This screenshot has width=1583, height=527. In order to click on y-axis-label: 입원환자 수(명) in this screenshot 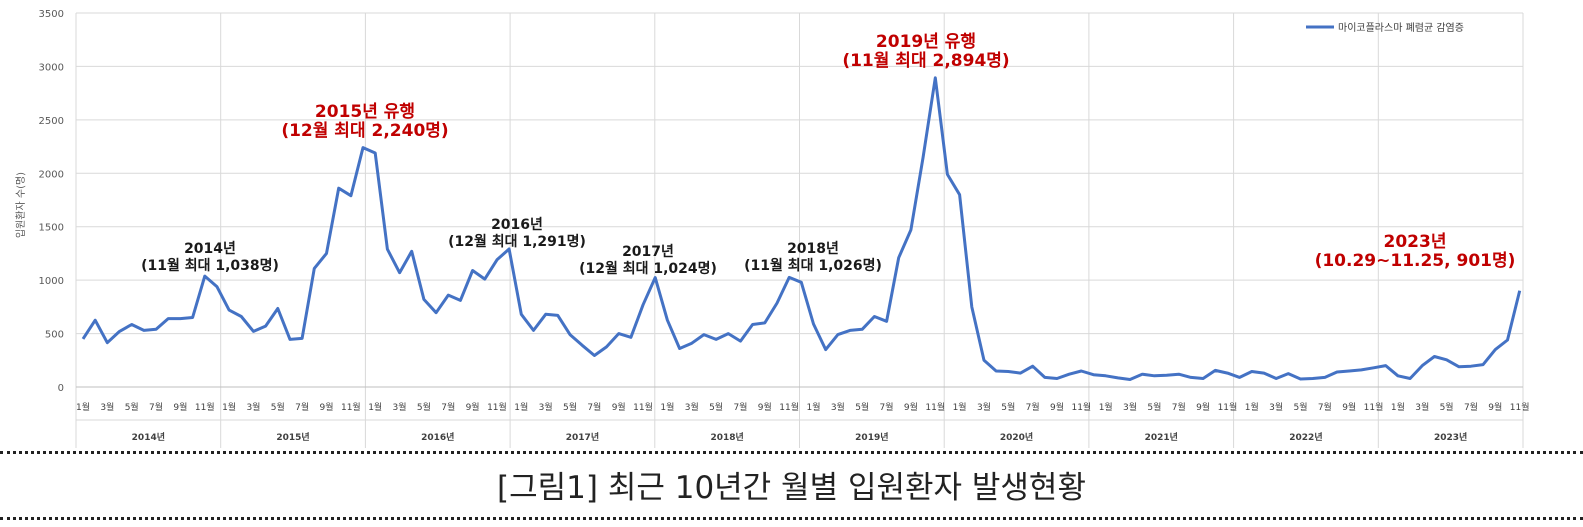, I will do `click(20, 205)`.